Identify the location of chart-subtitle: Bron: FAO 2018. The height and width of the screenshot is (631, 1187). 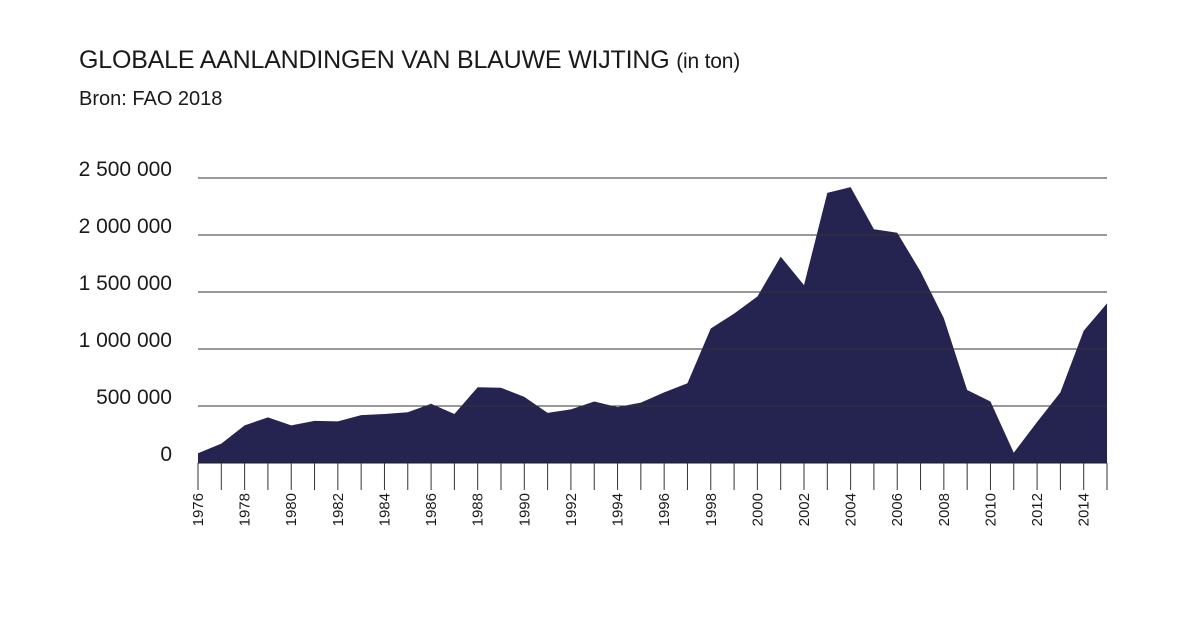
(151, 99).